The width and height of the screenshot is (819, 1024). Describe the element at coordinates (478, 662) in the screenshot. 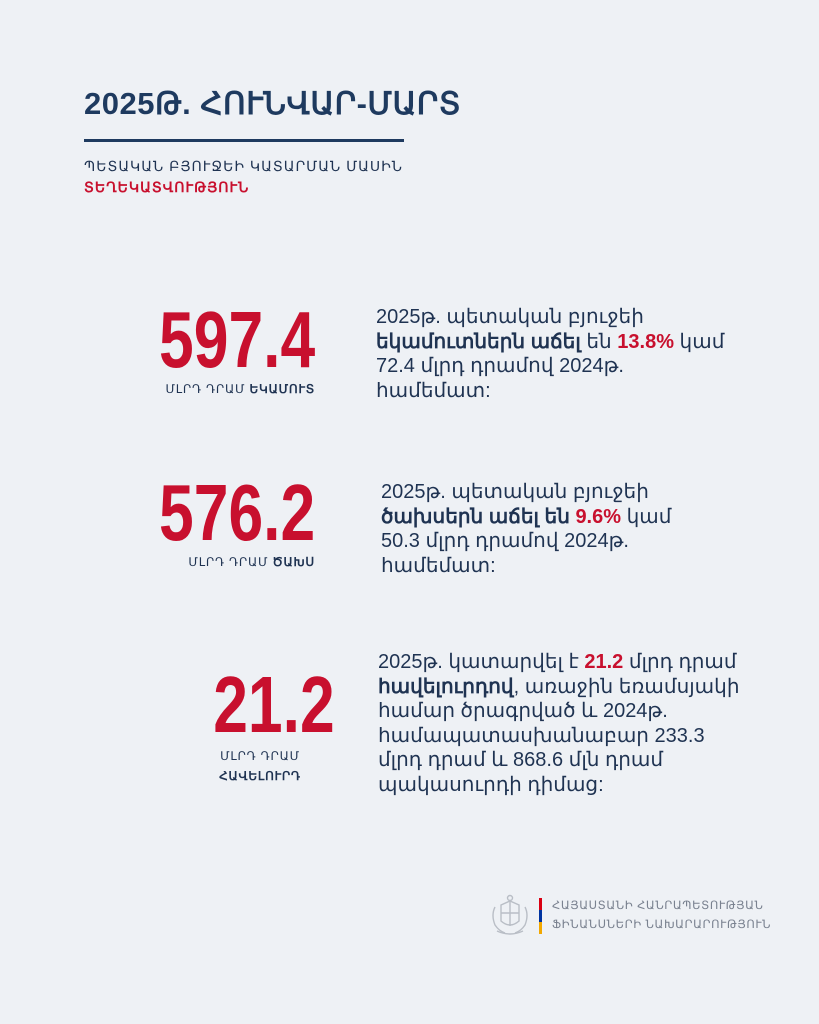

I see `surplus-text-1: 2025թ. կատարվել է` at that location.